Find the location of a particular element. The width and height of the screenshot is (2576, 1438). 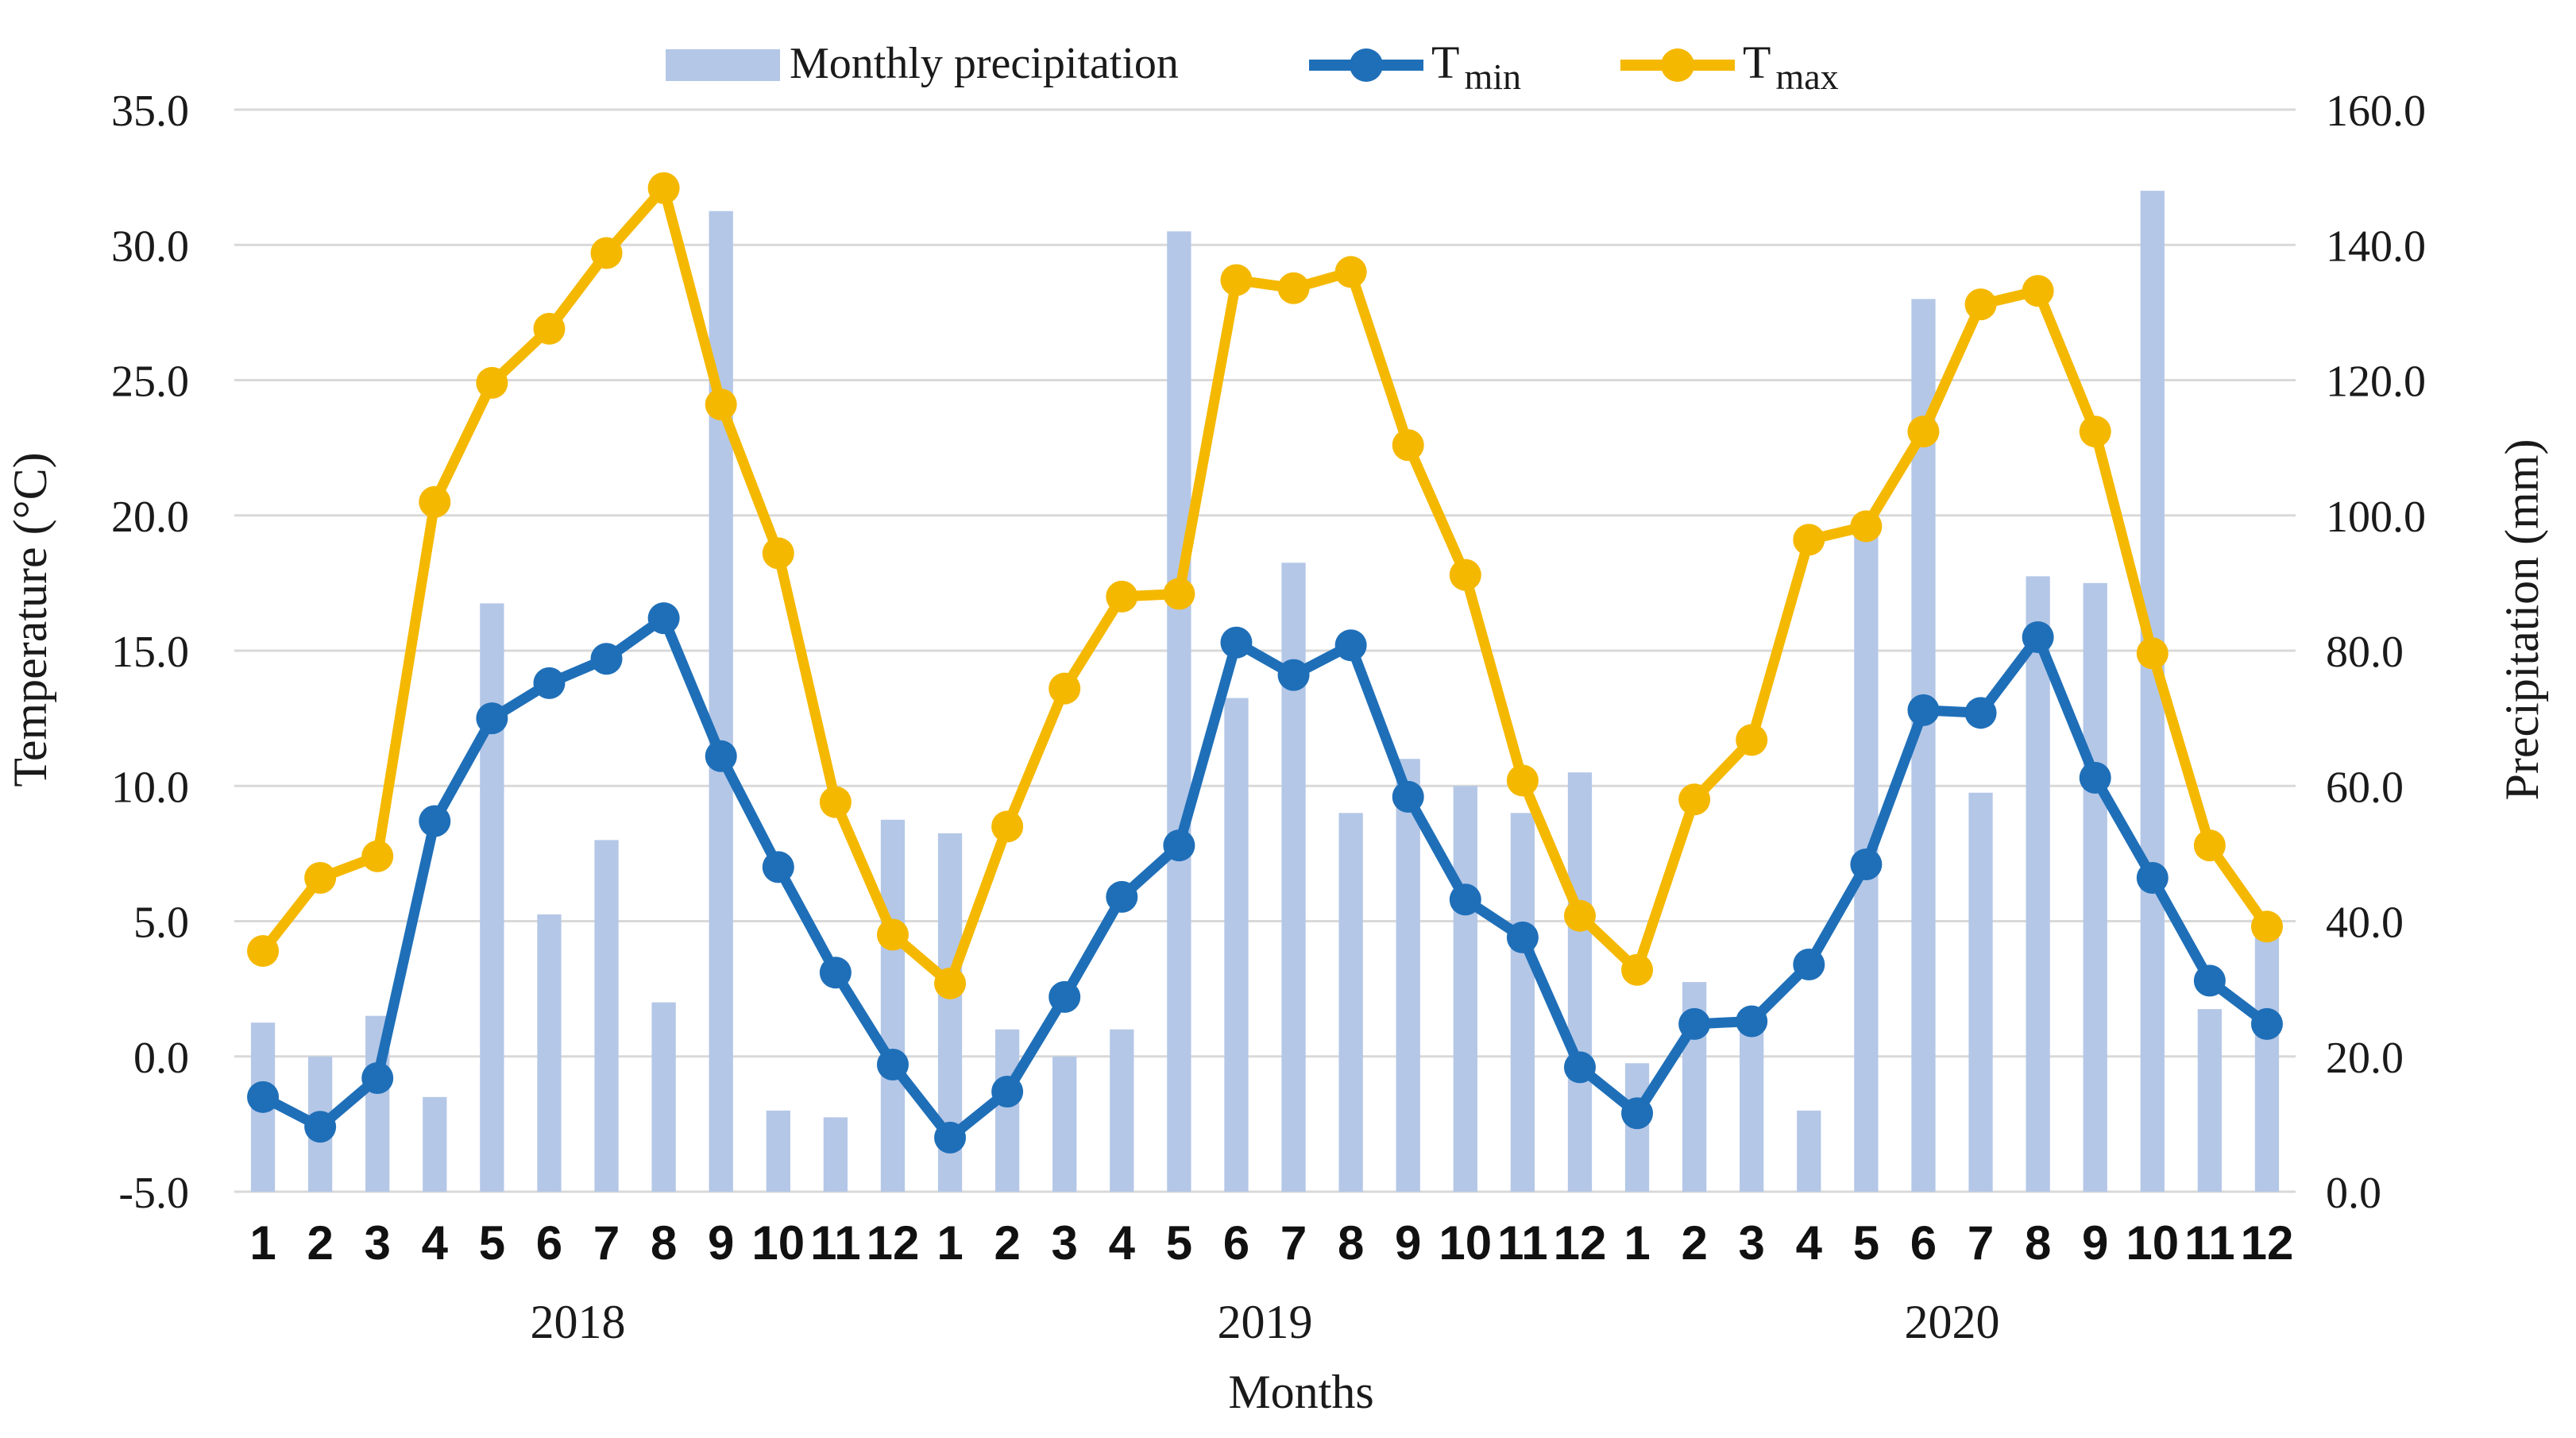

legend-label-tmax-sub: max is located at coordinates (1806, 76).